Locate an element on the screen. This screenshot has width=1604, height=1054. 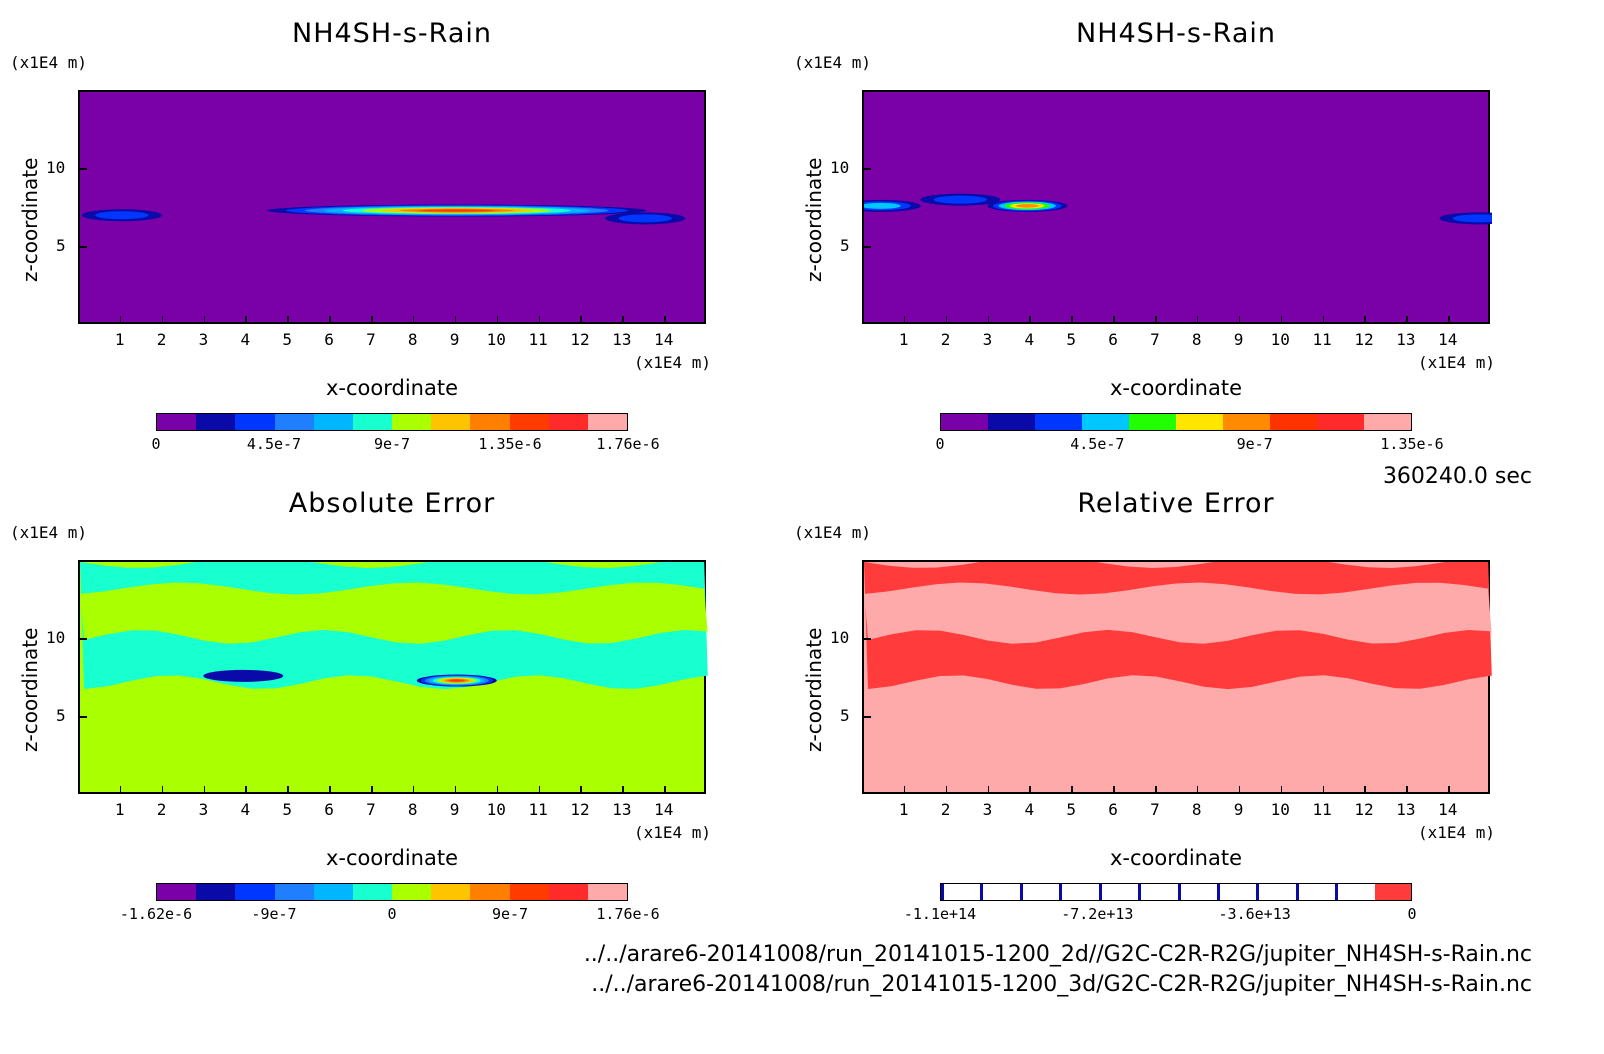
colorbar-tick-label: 4.5e-7 is located at coordinates (1097, 444).